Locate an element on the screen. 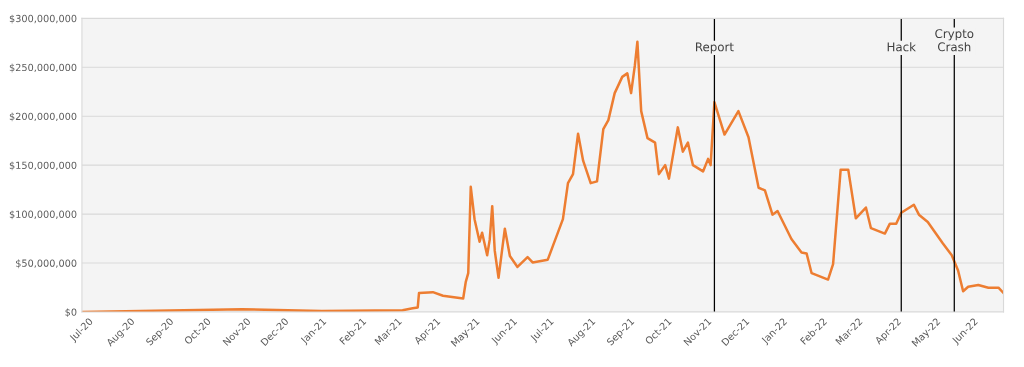  y-tick-label: $0 is located at coordinates (71, 313).